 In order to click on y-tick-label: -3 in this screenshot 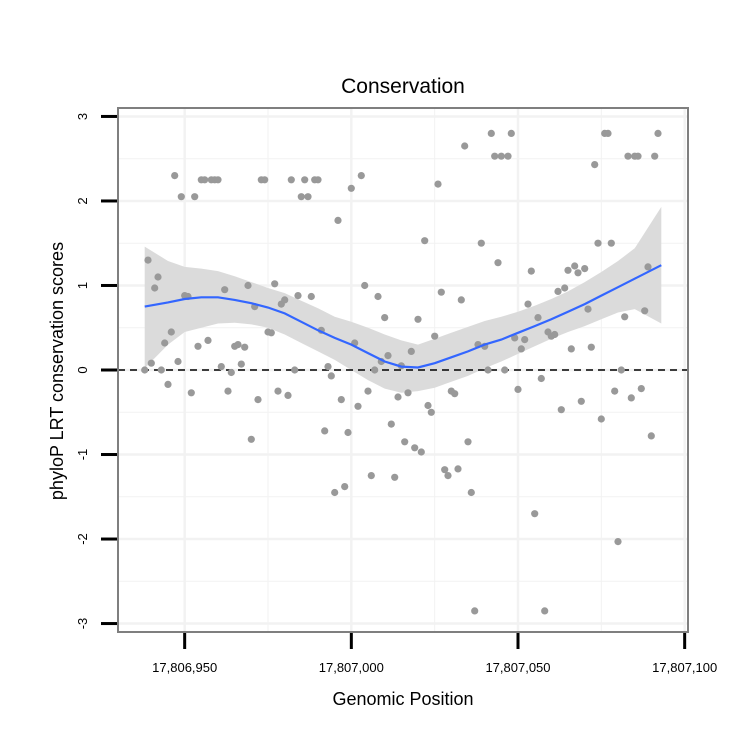, I will do `click(82, 624)`.